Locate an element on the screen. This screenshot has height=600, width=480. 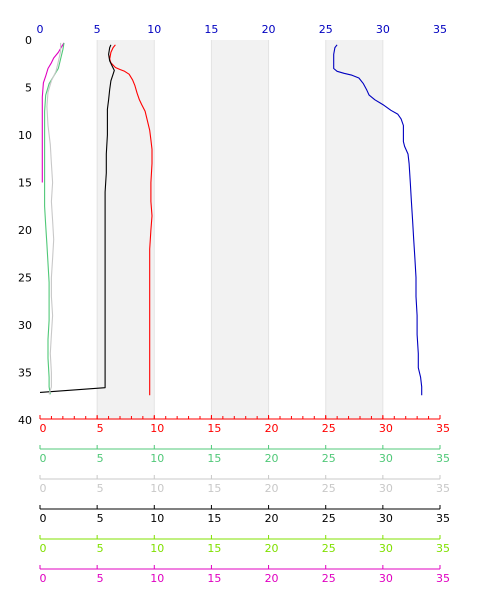
y-tick-label: 5 is located at coordinates (28, 88).